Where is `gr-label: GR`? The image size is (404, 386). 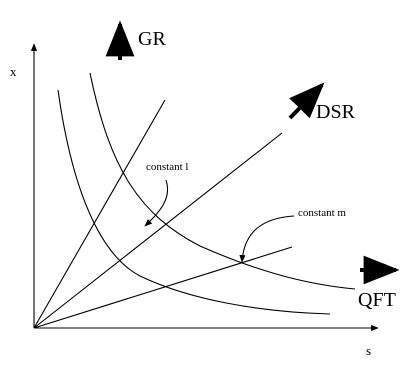
gr-label: GR is located at coordinates (152, 39).